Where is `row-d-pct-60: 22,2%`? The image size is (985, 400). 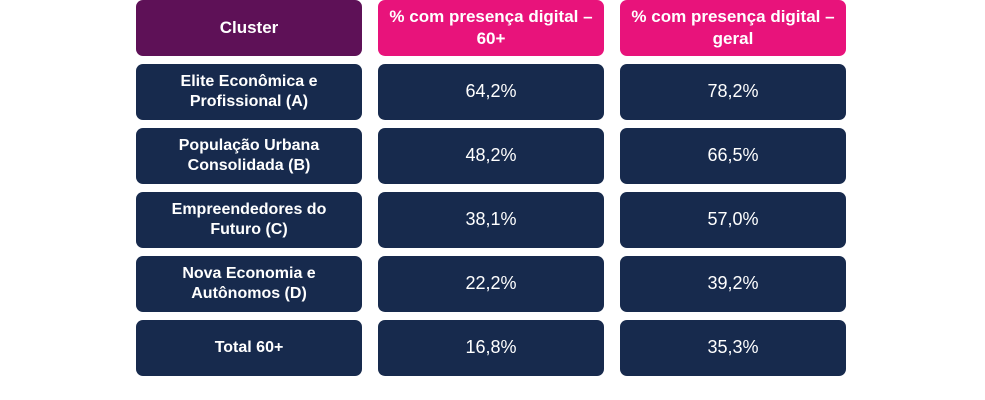 row-d-pct-60: 22,2% is located at coordinates (491, 284).